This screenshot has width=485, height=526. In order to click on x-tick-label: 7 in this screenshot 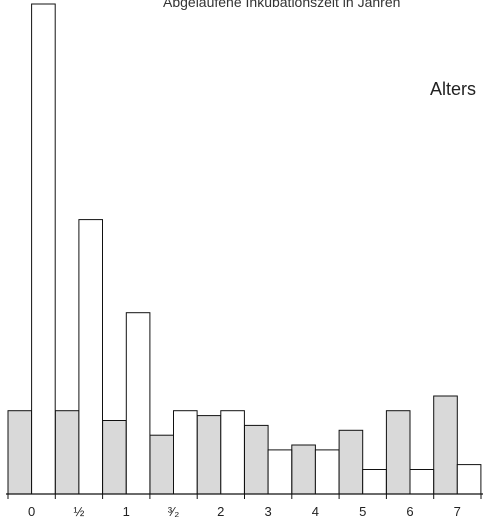, I will do `click(457, 511)`.